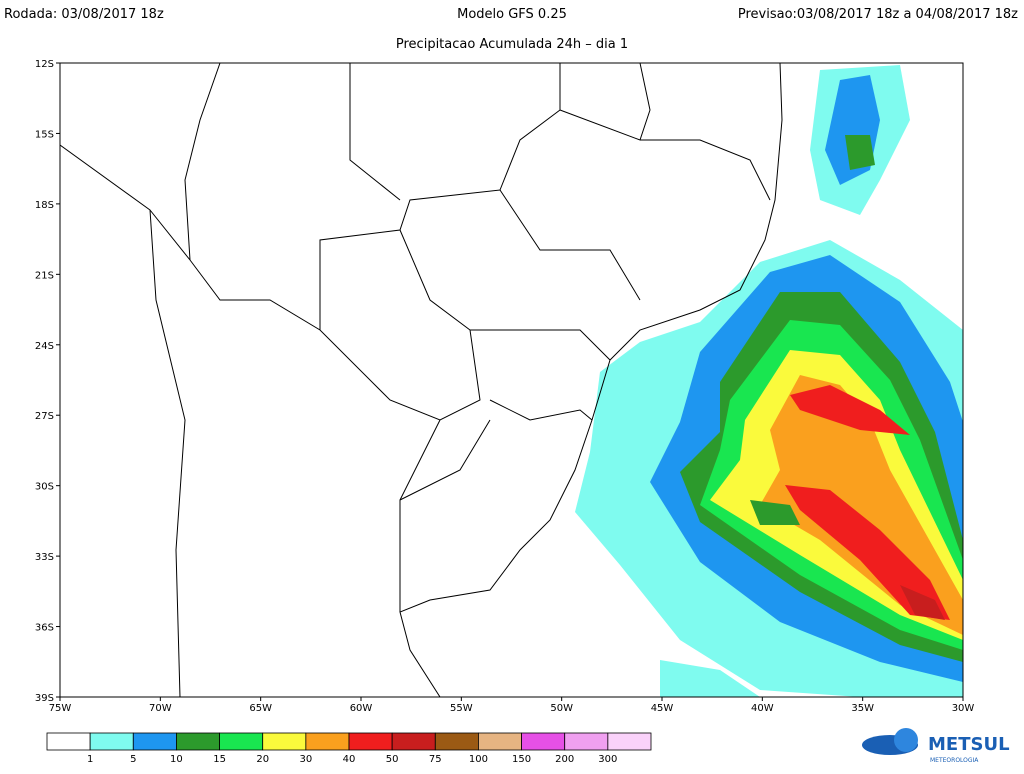 The height and width of the screenshot is (774, 1024). Describe the element at coordinates (44, 205) in the screenshot. I see `lat-label: 18S` at that location.